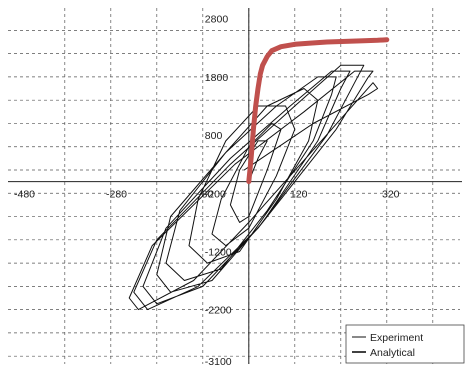  I want to click on x-tick-label: -80, so click(205, 195).